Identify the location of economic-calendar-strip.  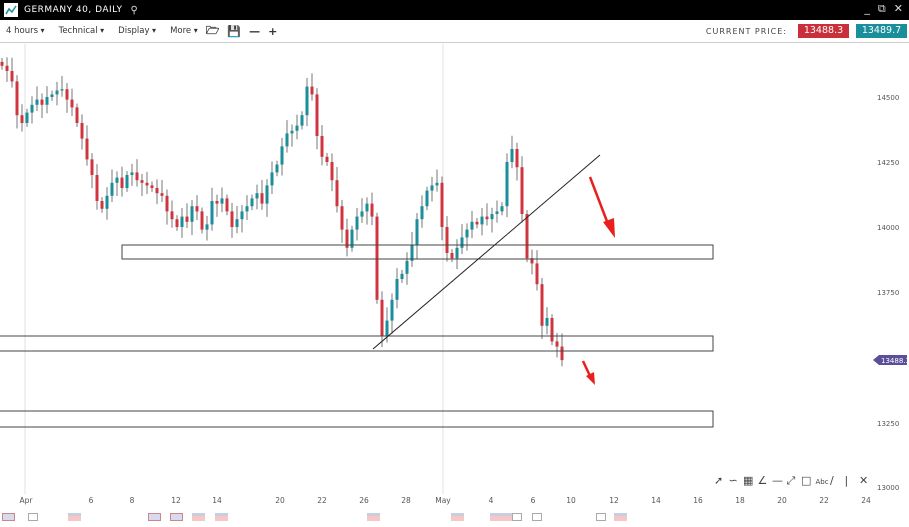
(454, 518).